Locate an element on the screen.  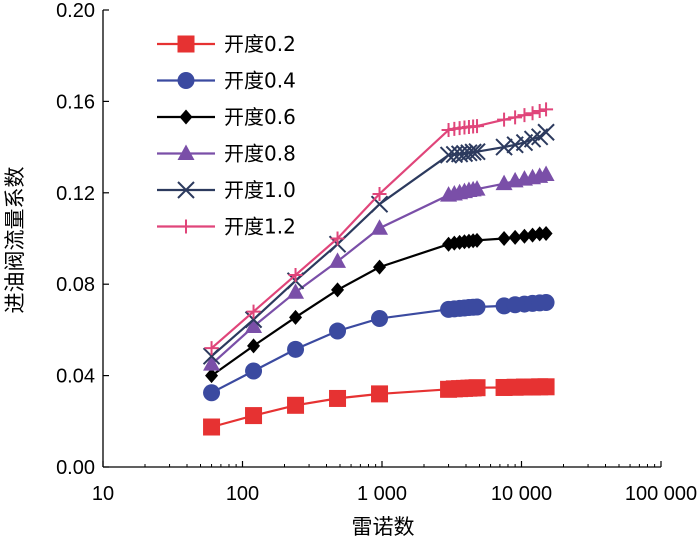
legend-item: 开度0.4 is located at coordinates (226, 81).